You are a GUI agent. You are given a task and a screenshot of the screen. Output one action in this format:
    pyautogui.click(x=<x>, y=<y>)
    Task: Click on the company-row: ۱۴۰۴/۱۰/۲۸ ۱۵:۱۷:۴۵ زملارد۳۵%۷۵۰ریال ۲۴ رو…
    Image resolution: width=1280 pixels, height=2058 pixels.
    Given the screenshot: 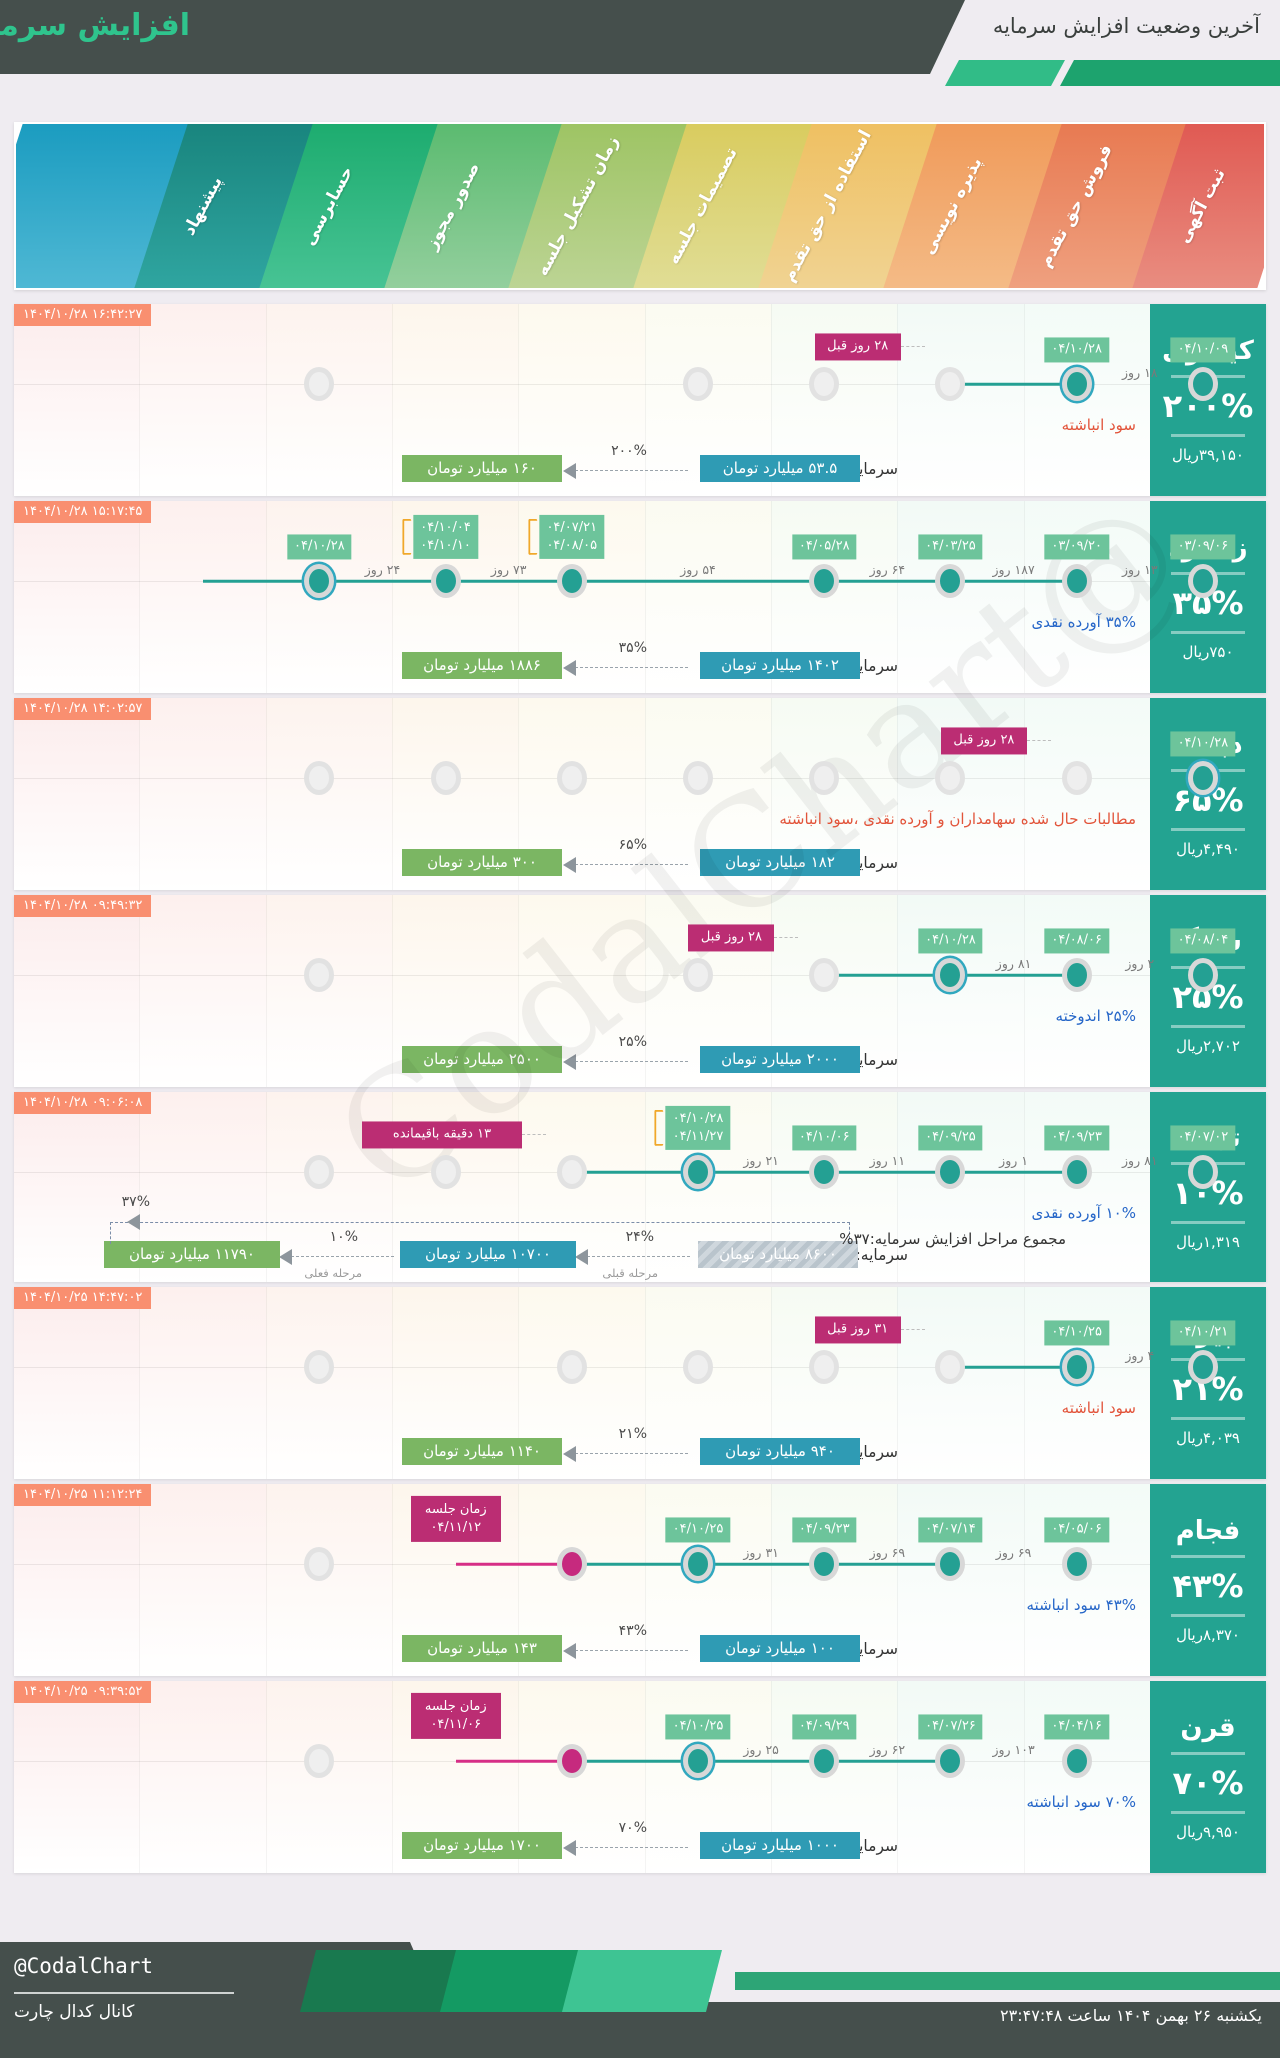 What is the action you would take?
    pyautogui.click(x=640, y=597)
    